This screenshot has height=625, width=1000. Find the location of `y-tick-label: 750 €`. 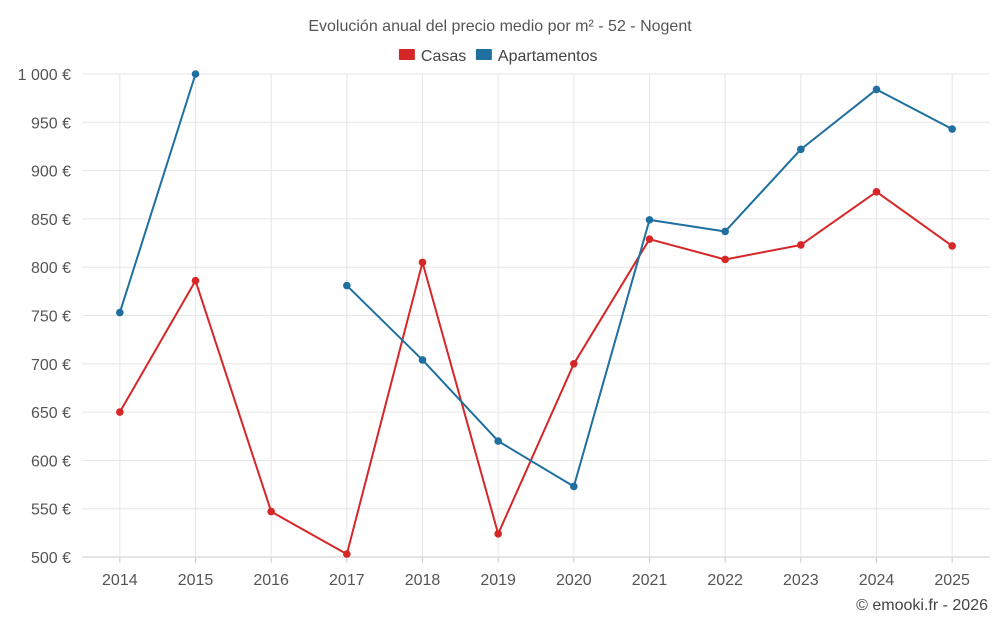

y-tick-label: 750 € is located at coordinates (51, 317).